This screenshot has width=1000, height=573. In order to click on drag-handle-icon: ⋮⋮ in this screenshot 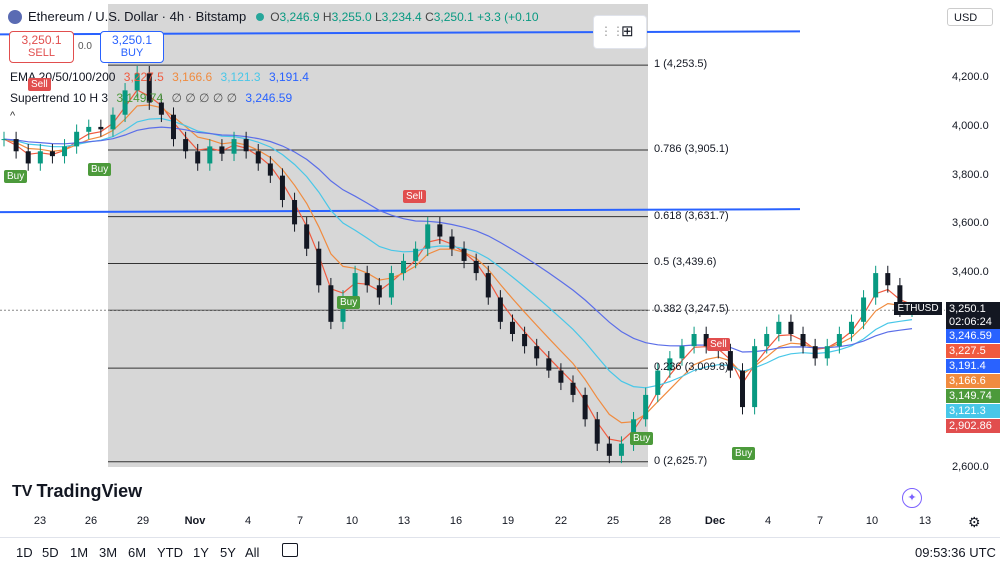, I will do `click(612, 31)`.